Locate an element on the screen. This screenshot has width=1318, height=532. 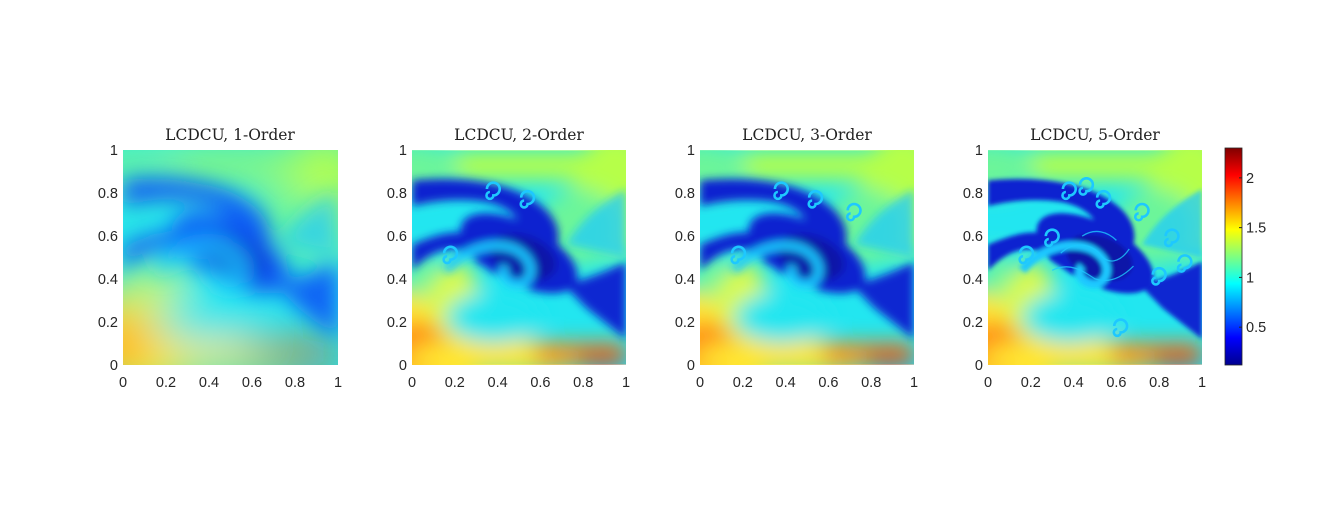
panel-1-title: LCDCU, 1-Order is located at coordinates (230, 135).